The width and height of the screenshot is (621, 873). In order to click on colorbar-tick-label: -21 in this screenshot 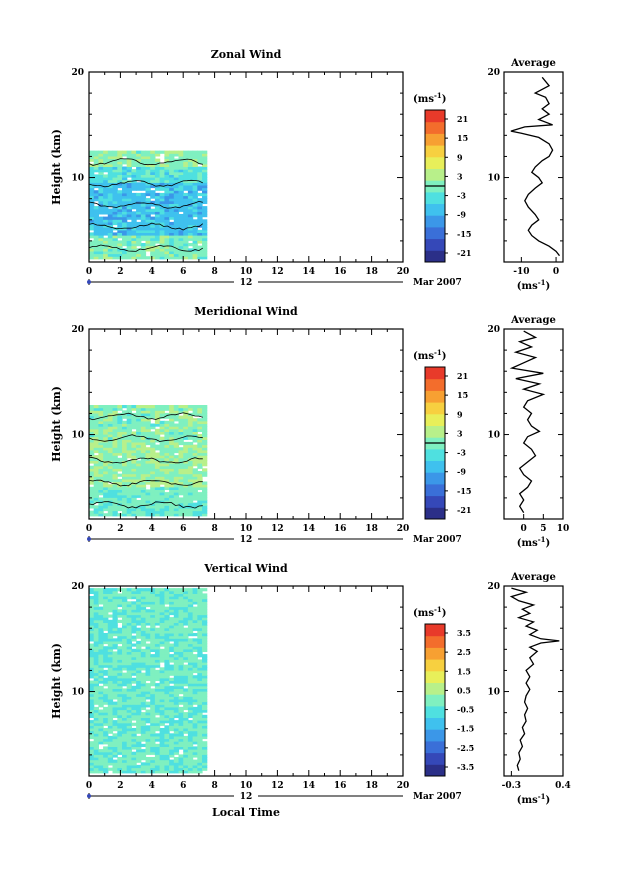, I will do `click(464, 253)`.